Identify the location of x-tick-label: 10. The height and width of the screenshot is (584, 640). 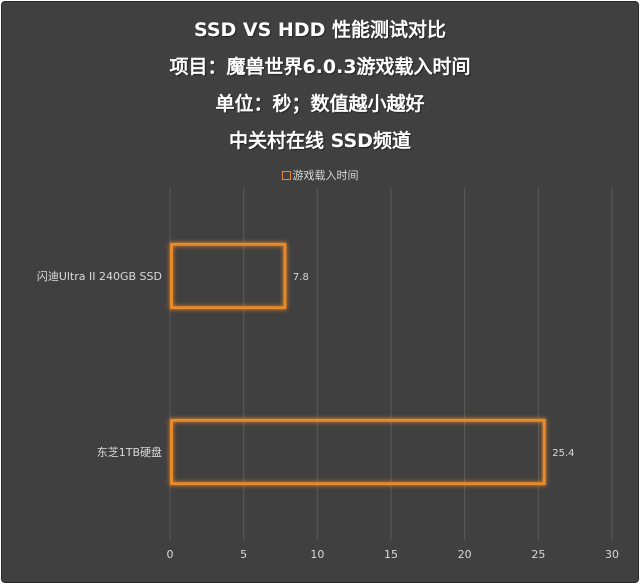
(317, 554).